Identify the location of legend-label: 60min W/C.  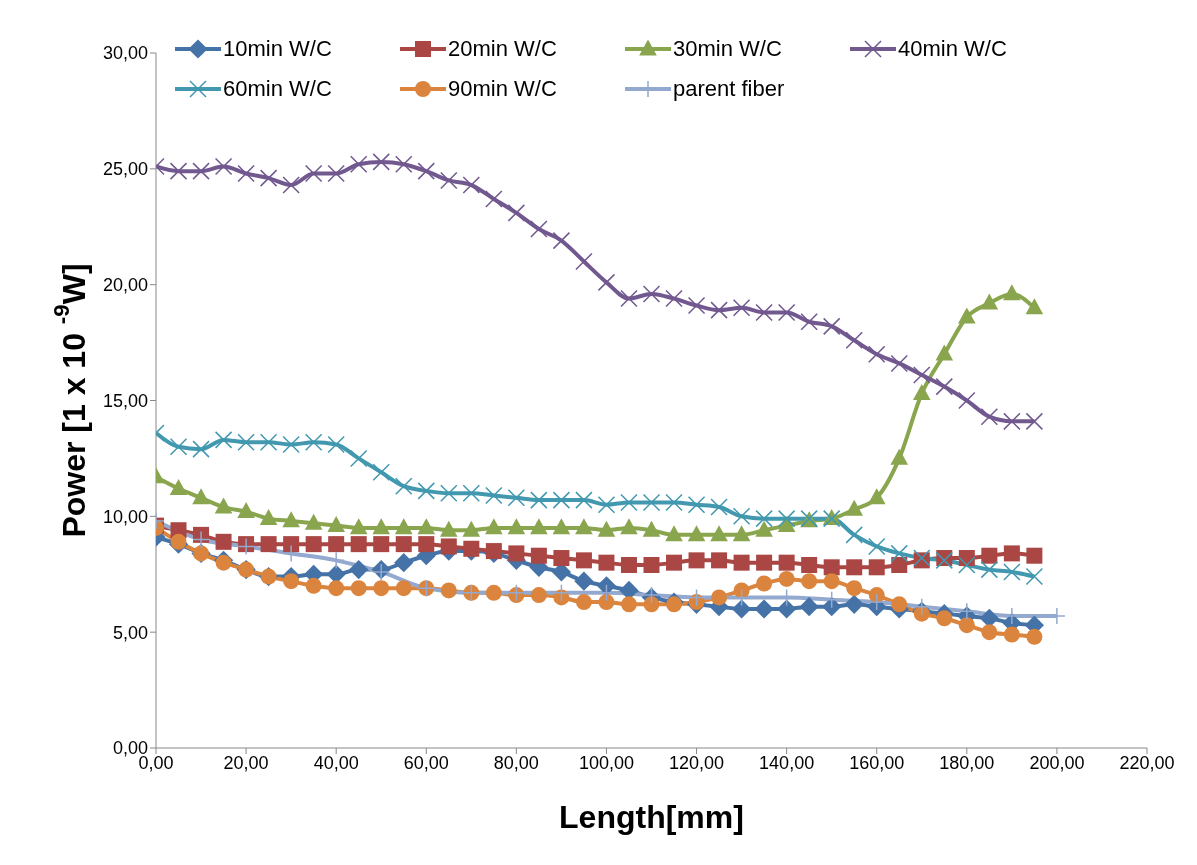
(277, 89).